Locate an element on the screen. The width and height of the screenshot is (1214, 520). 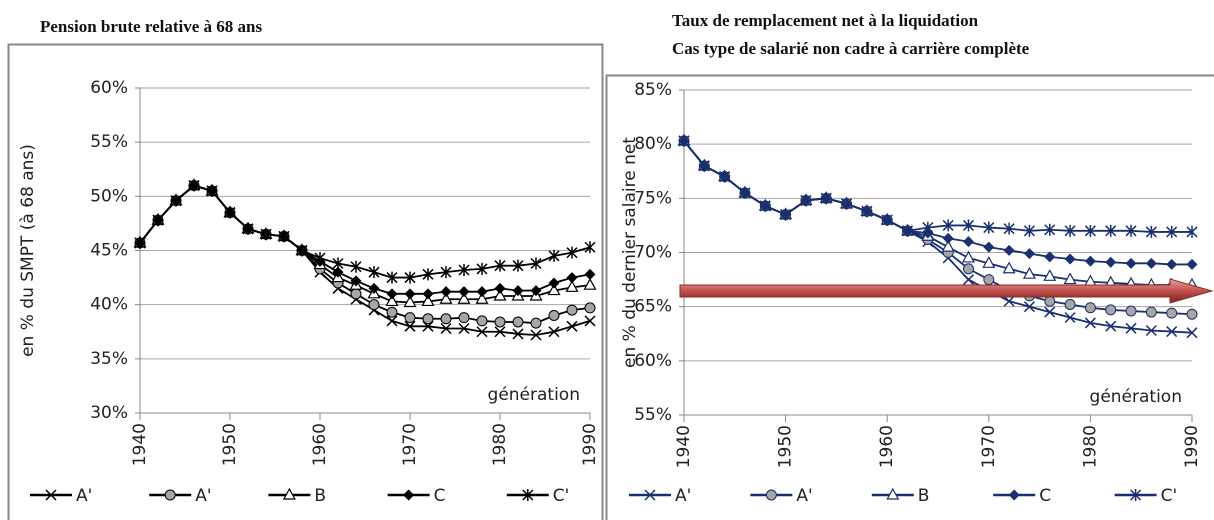
y-tick-label: 50% is located at coordinates (109, 196).